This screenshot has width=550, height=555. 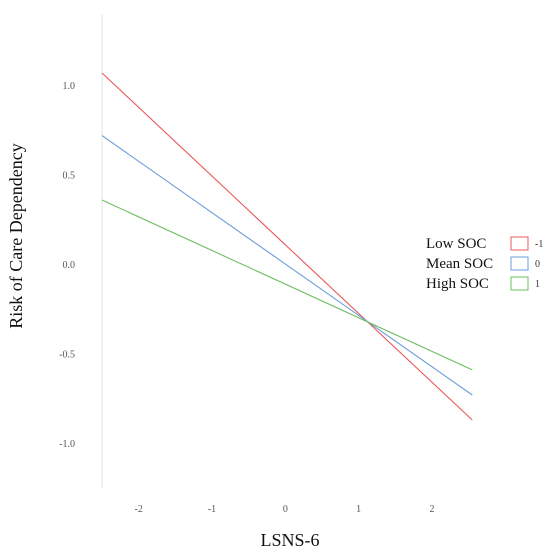 What do you see at coordinates (69, 175) in the screenshot?
I see `y-tick-label: 0.5` at bounding box center [69, 175].